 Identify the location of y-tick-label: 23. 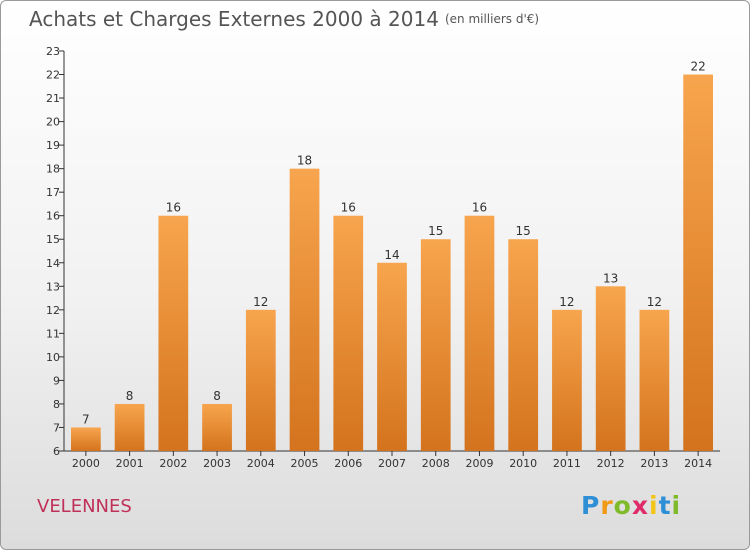
(53, 51).